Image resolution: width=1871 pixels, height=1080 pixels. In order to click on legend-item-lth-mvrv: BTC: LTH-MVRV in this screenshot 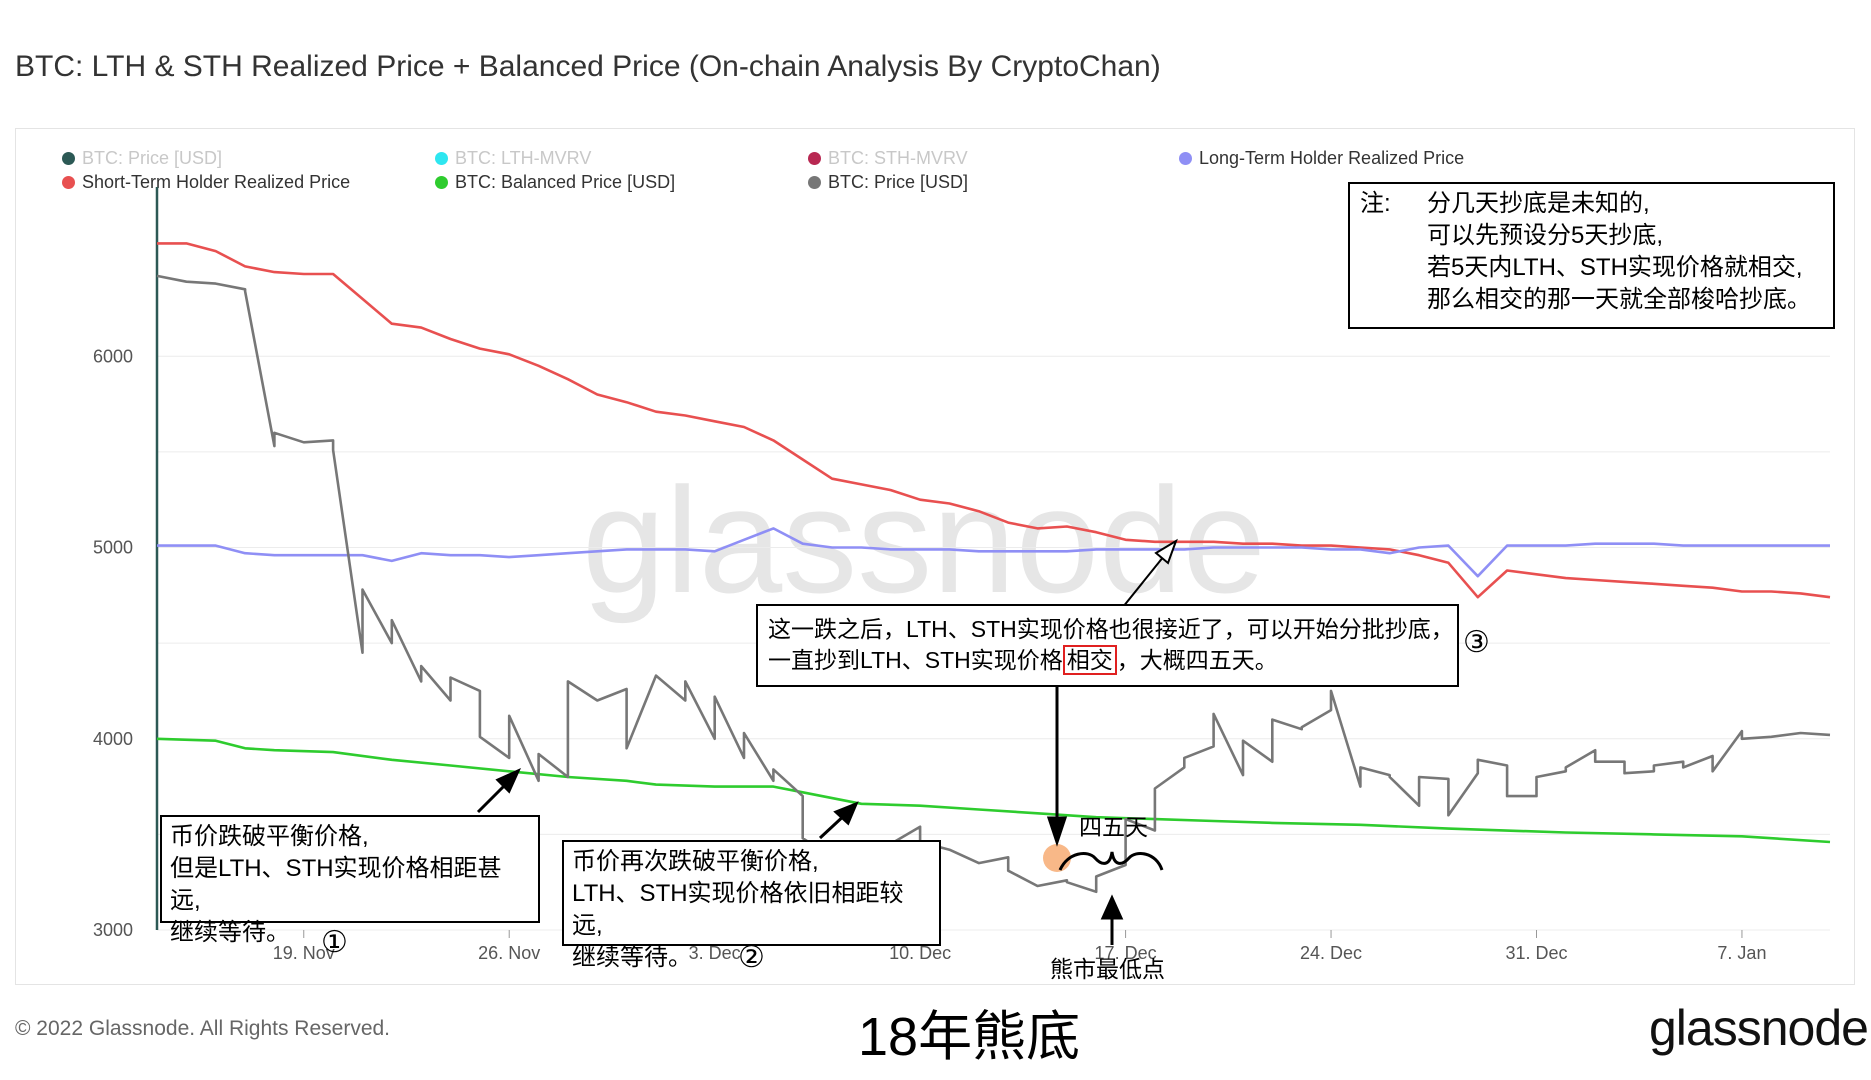, I will do `click(513, 158)`.